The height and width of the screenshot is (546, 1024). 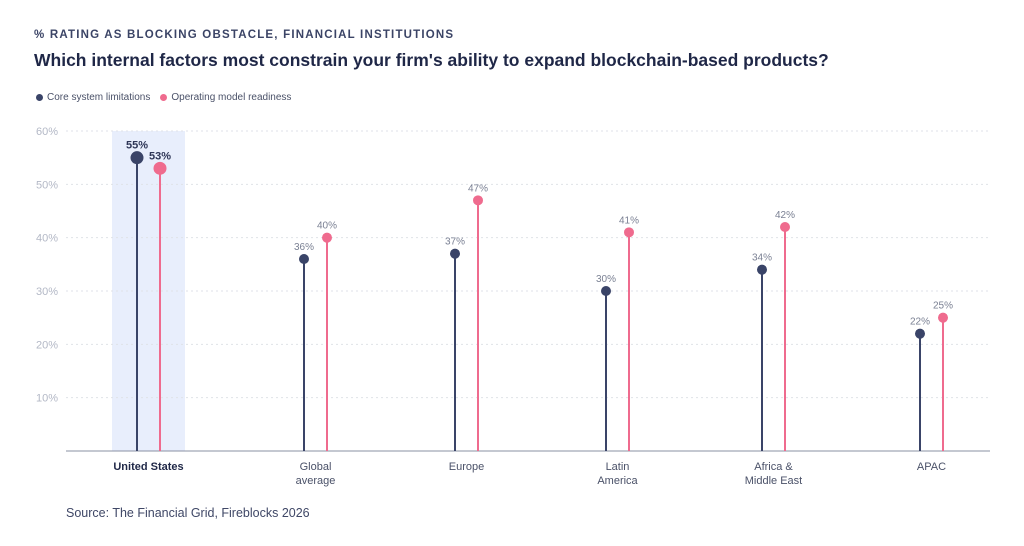 I want to click on x-category-label: Global, so click(x=316, y=467).